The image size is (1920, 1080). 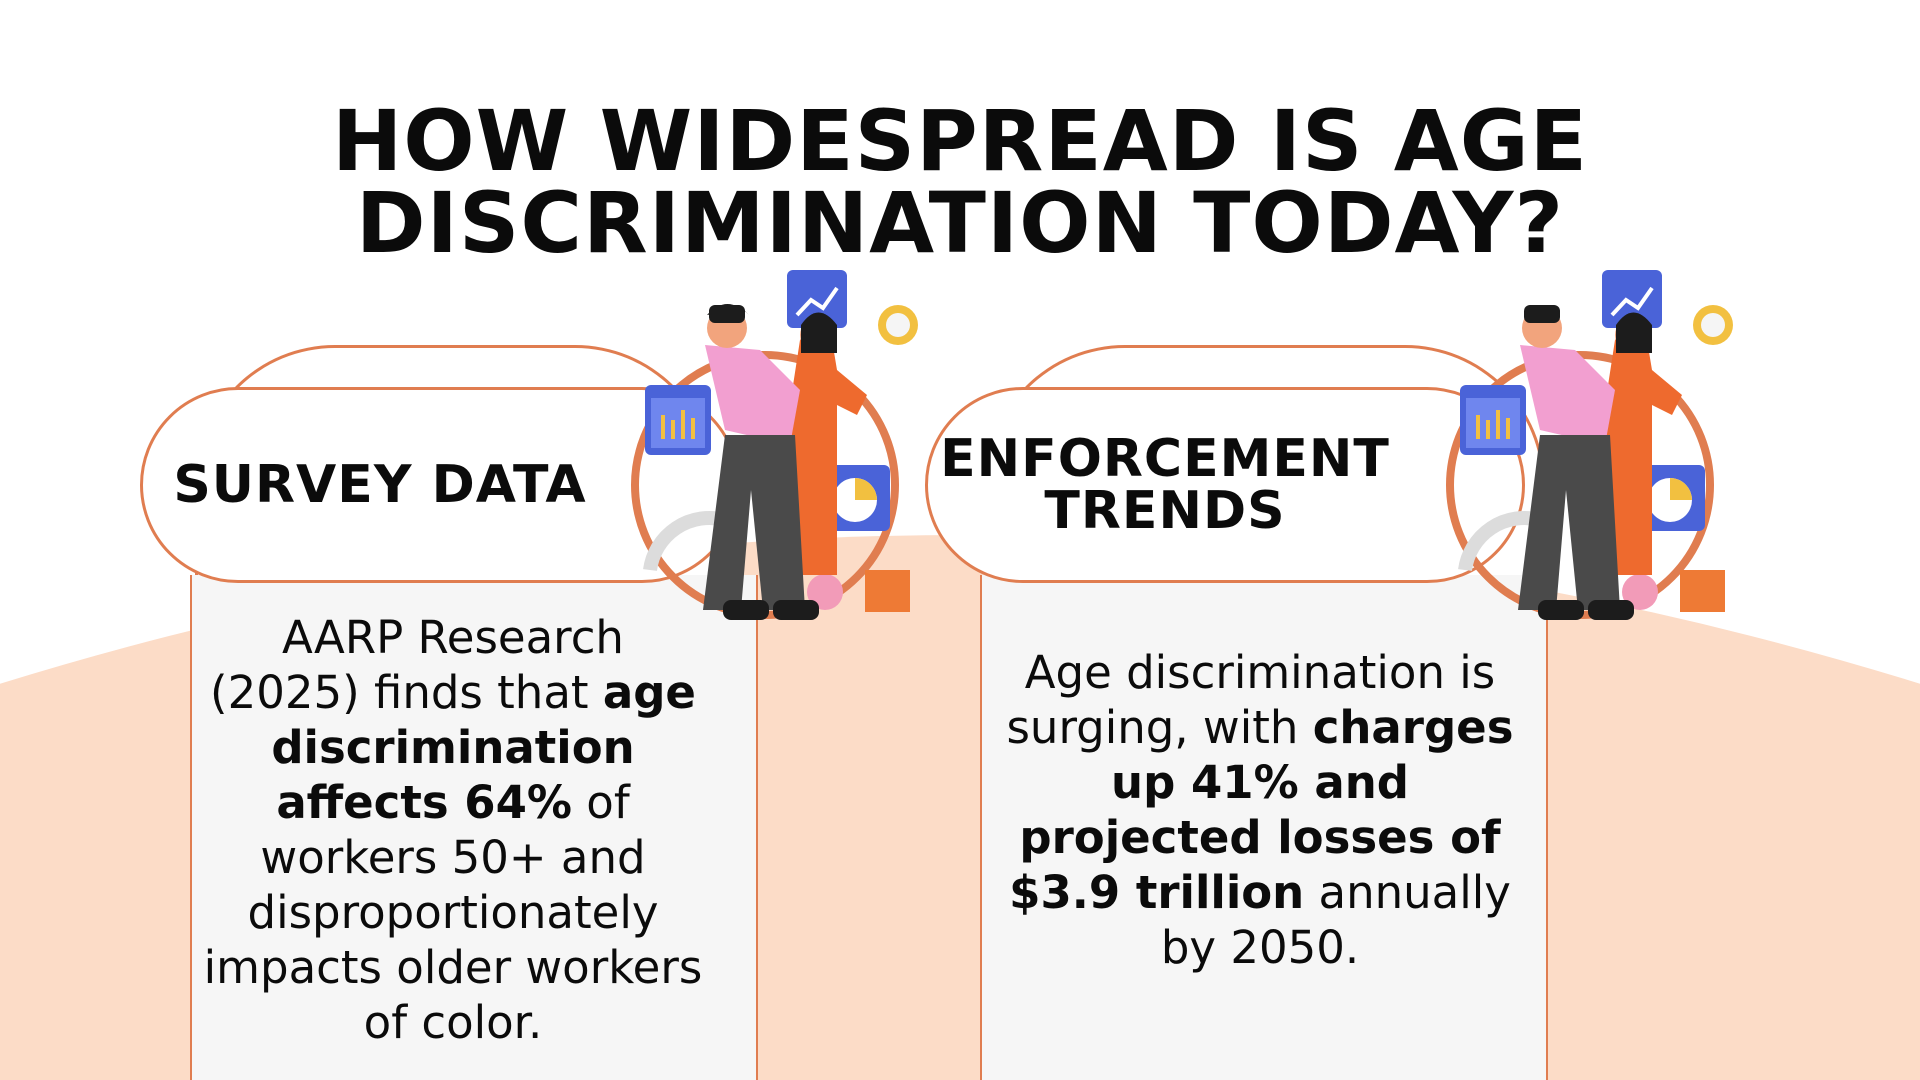 I want to click on card-heading-pill: SURVEY DATA, so click(x=440, y=485).